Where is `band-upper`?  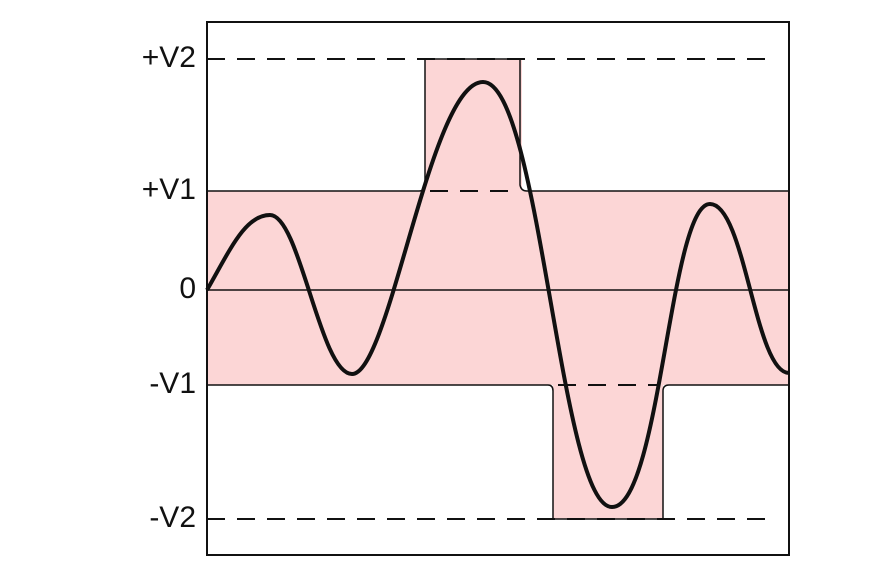
band-upper is located at coordinates (473, 125).